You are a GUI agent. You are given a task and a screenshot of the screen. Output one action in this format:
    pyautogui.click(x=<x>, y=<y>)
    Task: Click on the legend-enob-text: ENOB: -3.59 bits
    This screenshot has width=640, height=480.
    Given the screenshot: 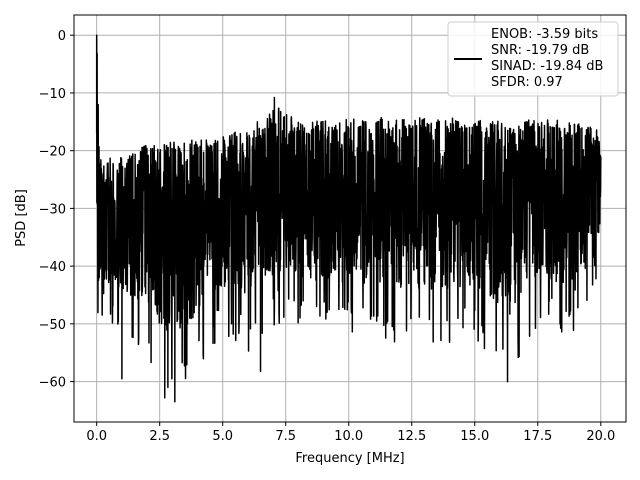 What is the action you would take?
    pyautogui.click(x=544, y=34)
    